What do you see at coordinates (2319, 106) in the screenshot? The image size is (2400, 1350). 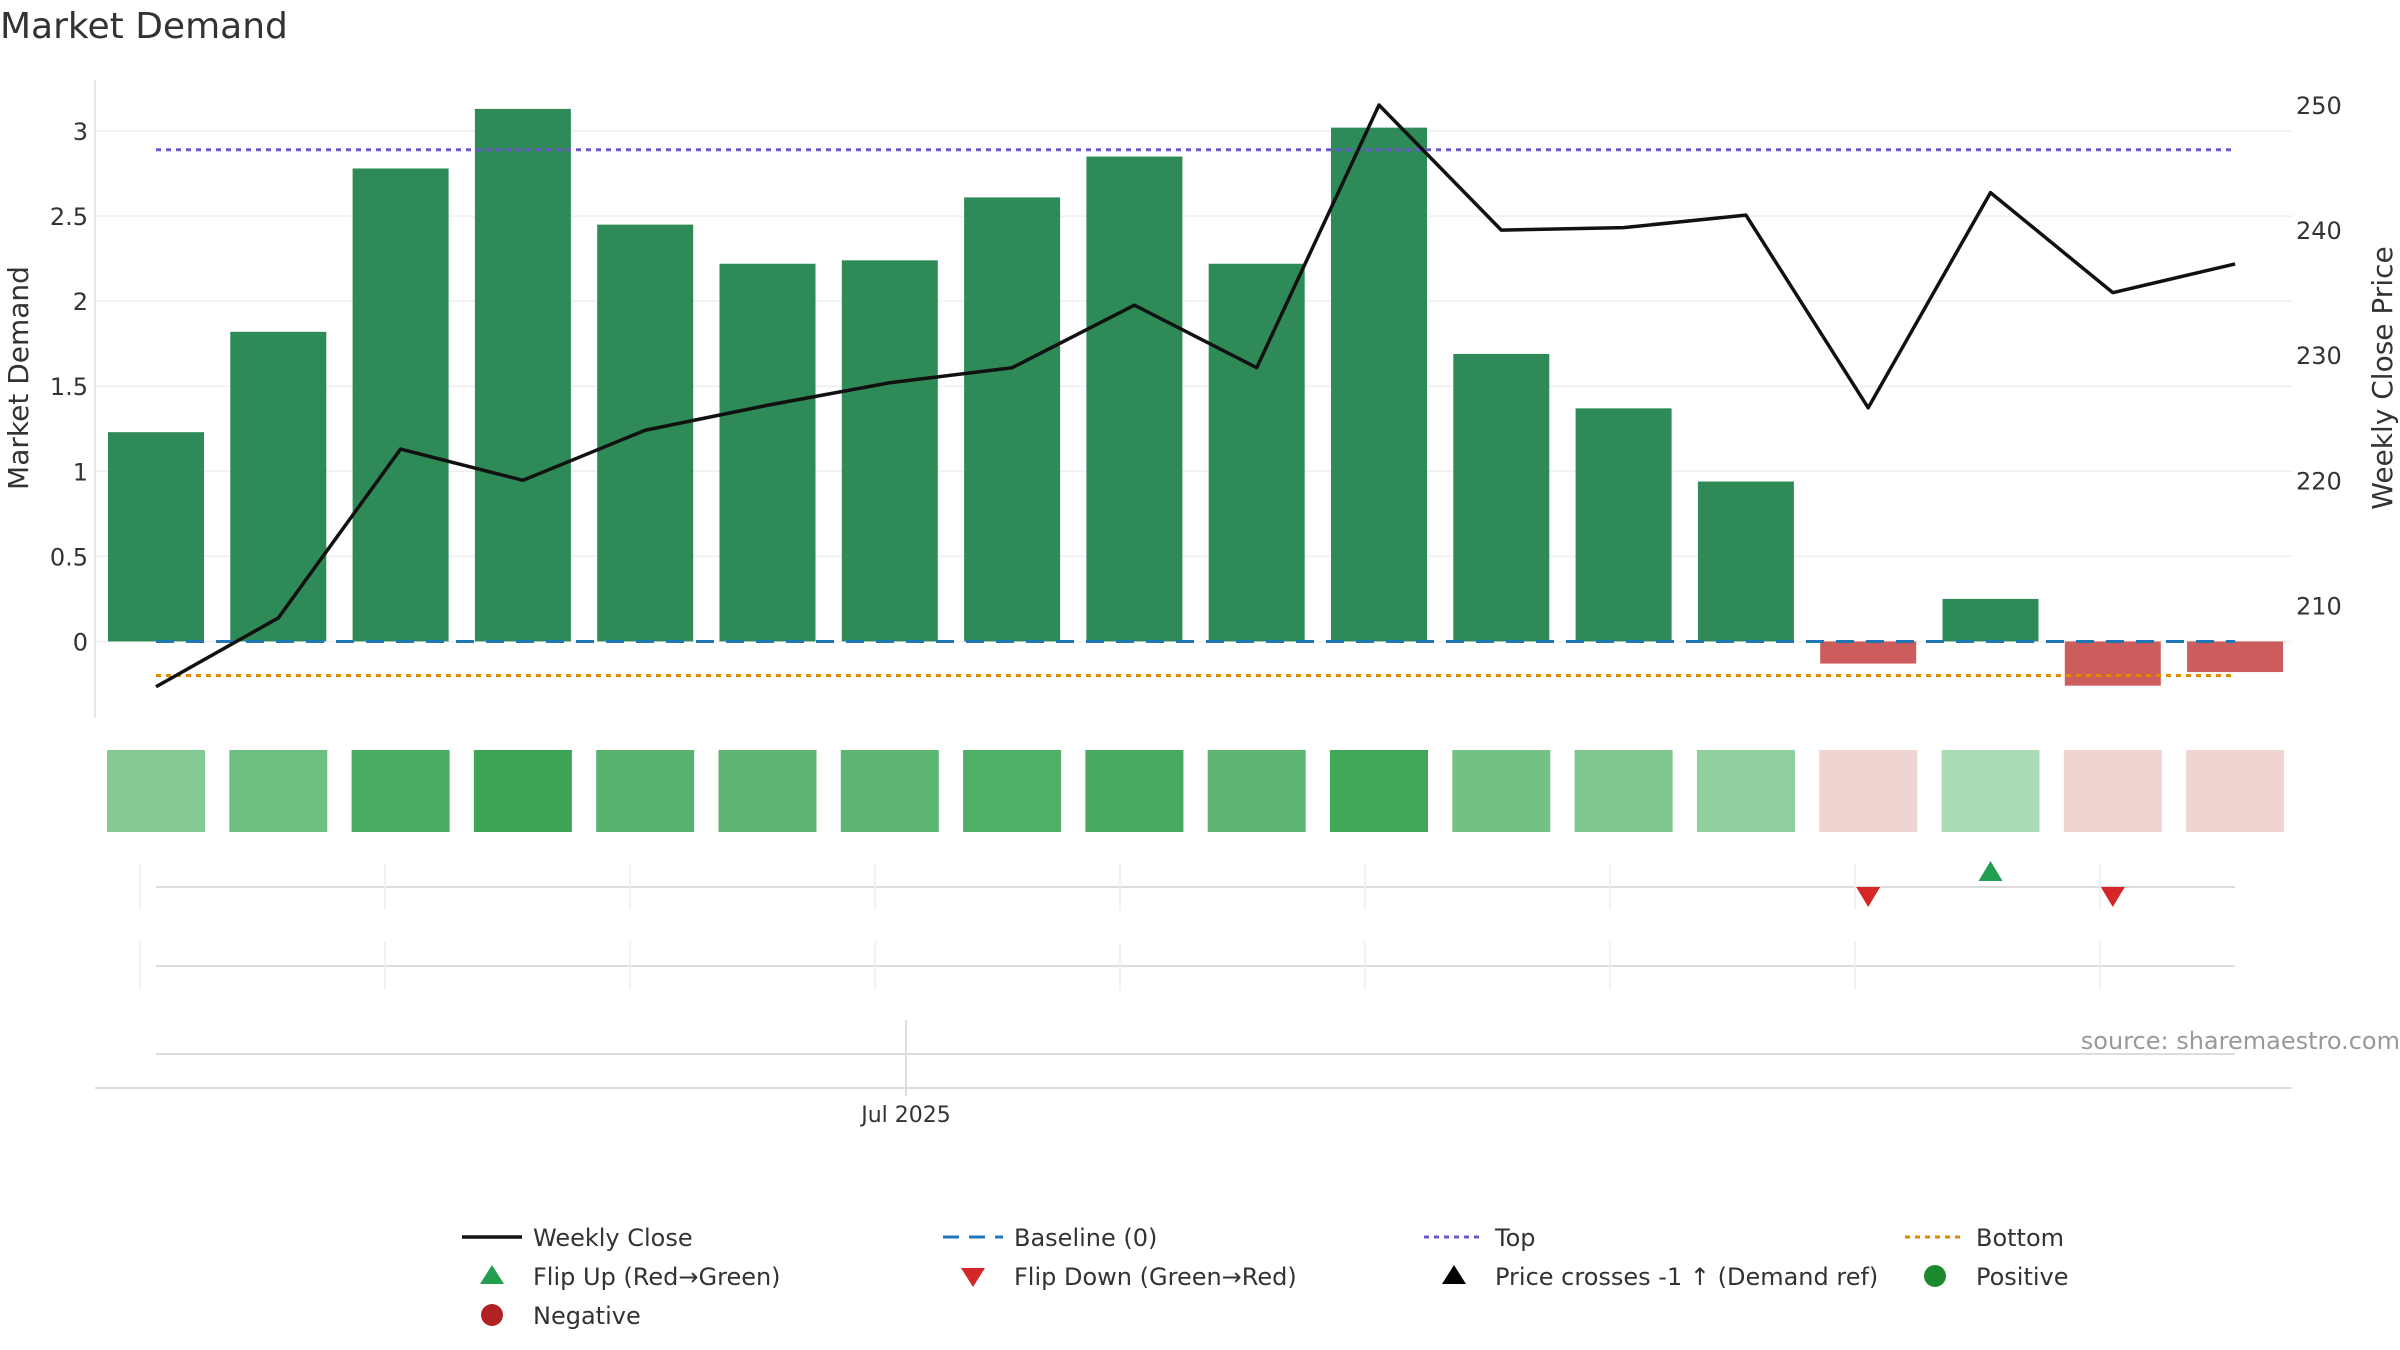 I see `y2-tick-label: 250` at bounding box center [2319, 106].